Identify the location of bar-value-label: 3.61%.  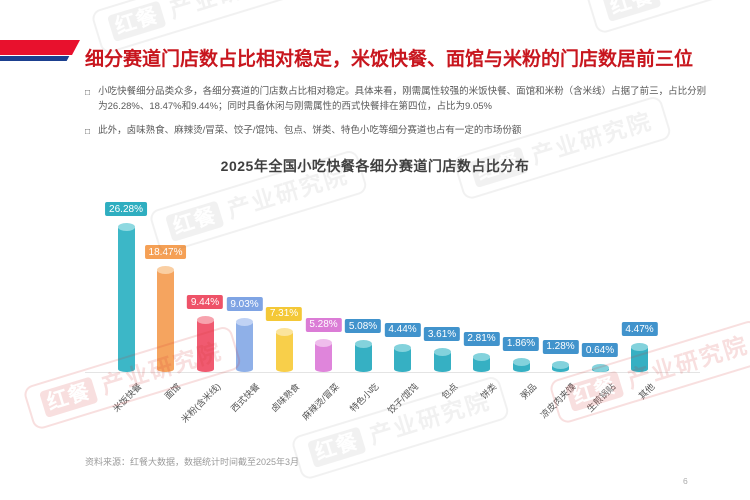
(442, 334).